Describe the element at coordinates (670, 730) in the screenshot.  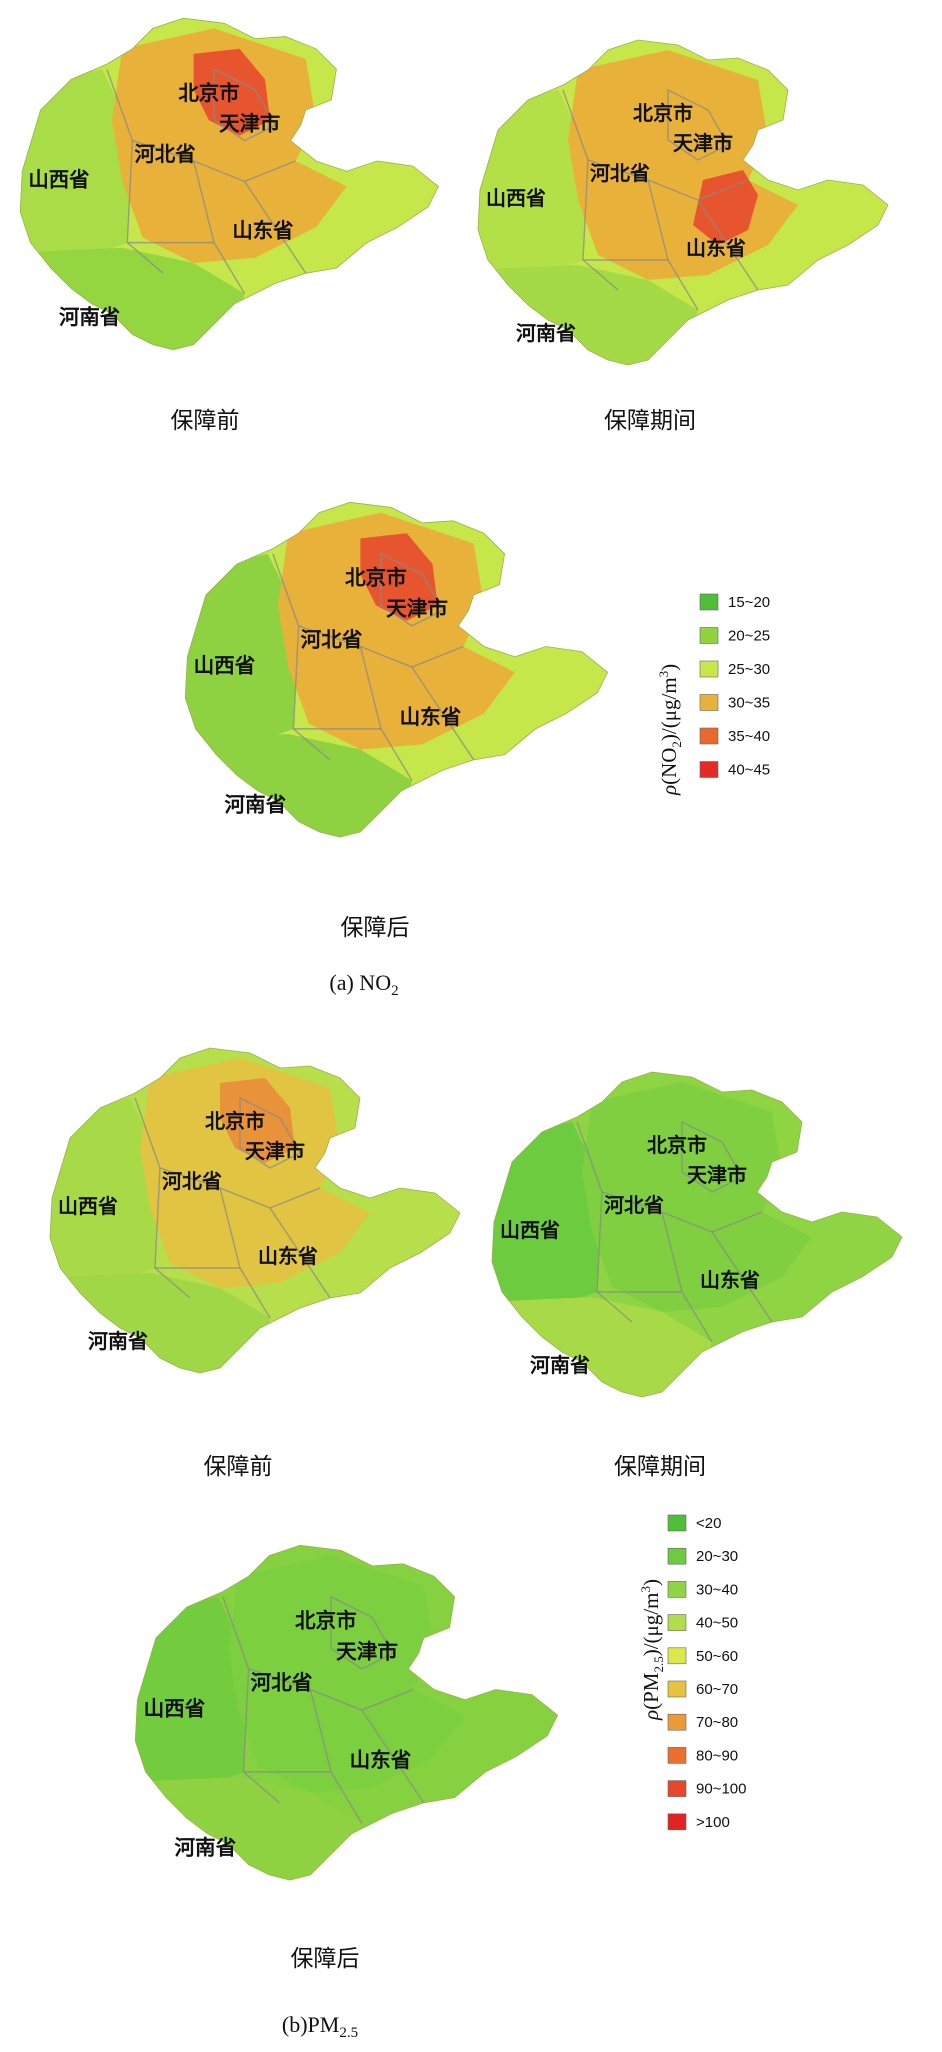
I see `legend-title: ρ(NO2)/(μg/m3)` at that location.